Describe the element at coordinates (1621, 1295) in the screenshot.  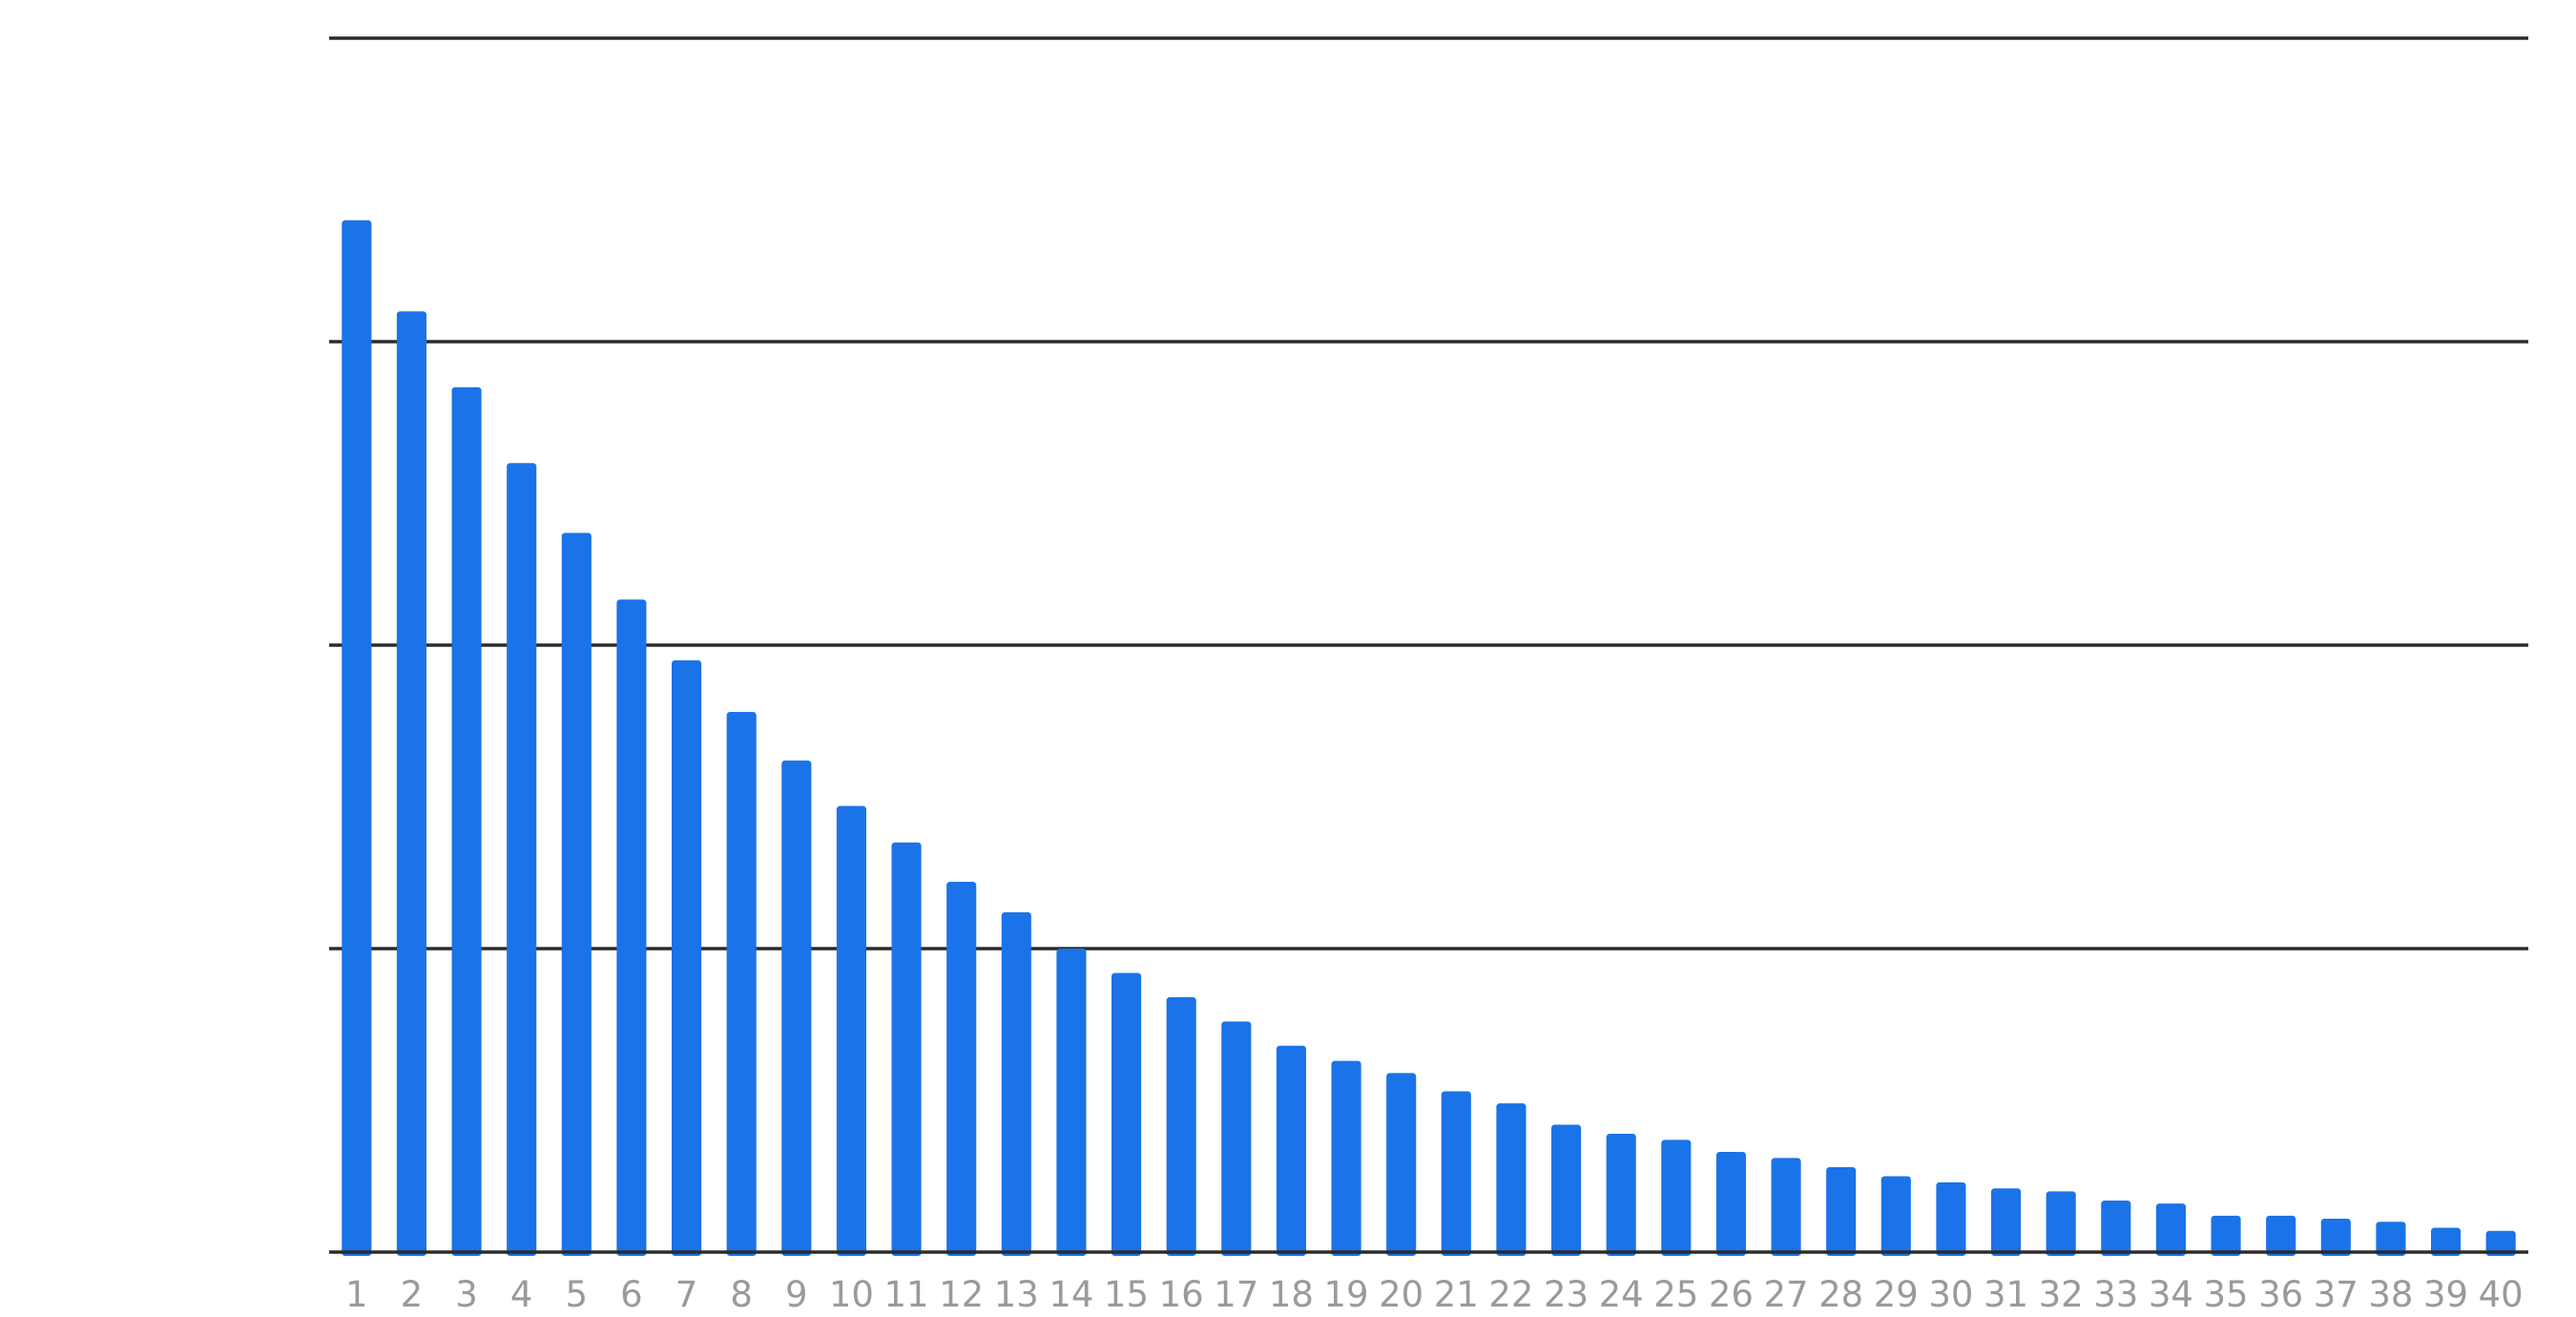
I see `x-tick-label-24: 24` at that location.